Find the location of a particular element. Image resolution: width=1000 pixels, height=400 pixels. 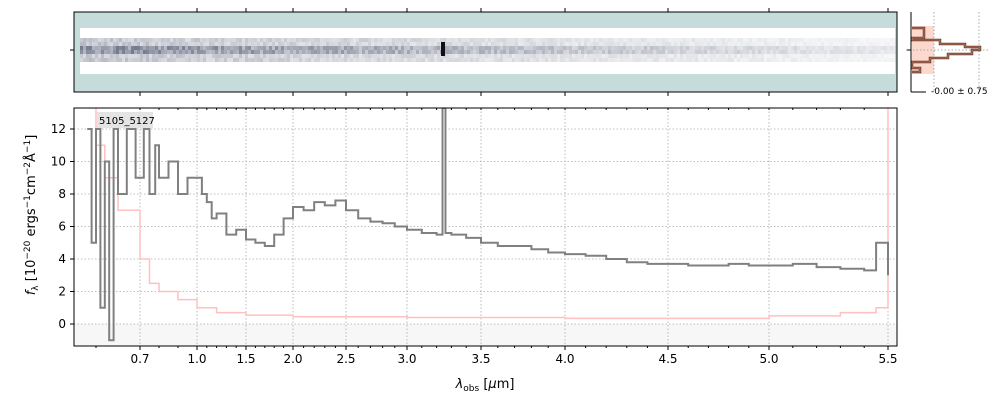

emission-line-feature is located at coordinates (443, 49).